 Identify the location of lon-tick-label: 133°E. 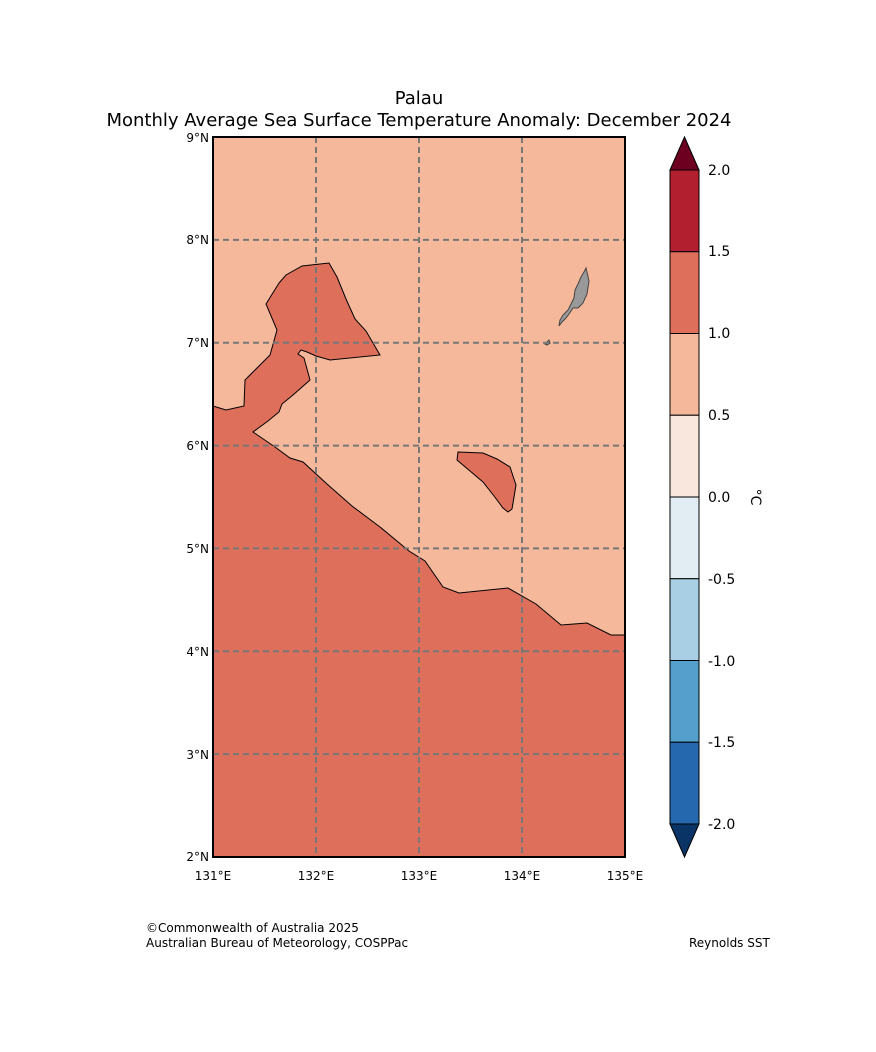
(419, 876).